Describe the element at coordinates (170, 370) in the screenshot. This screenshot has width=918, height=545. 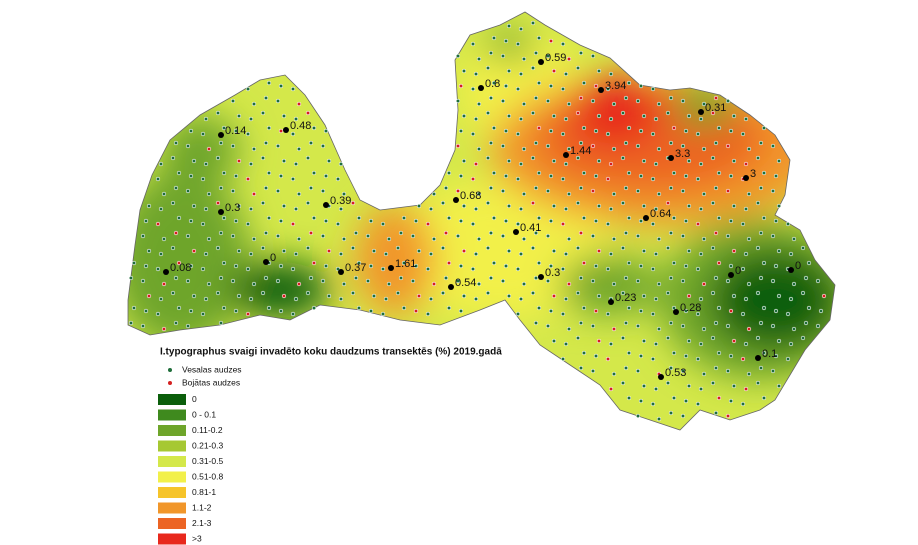
I see `legend-symbol` at that location.